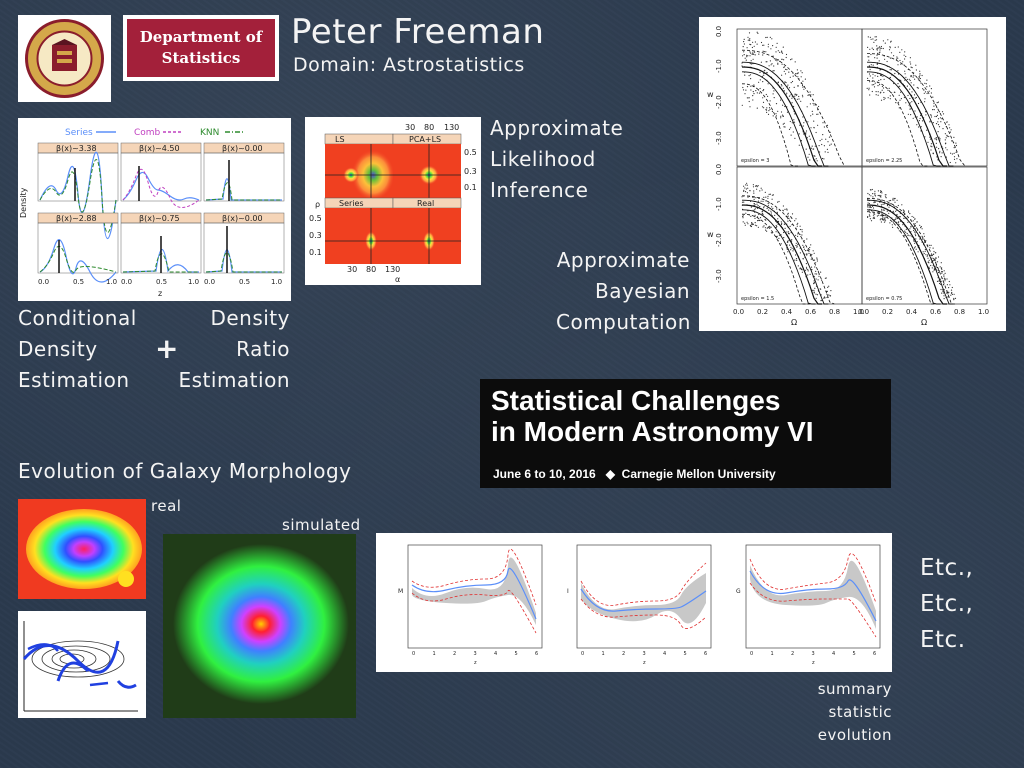 The height and width of the screenshot is (768, 1024). I want to click on abc-facet: epsilon = 3, so click(799, 97).